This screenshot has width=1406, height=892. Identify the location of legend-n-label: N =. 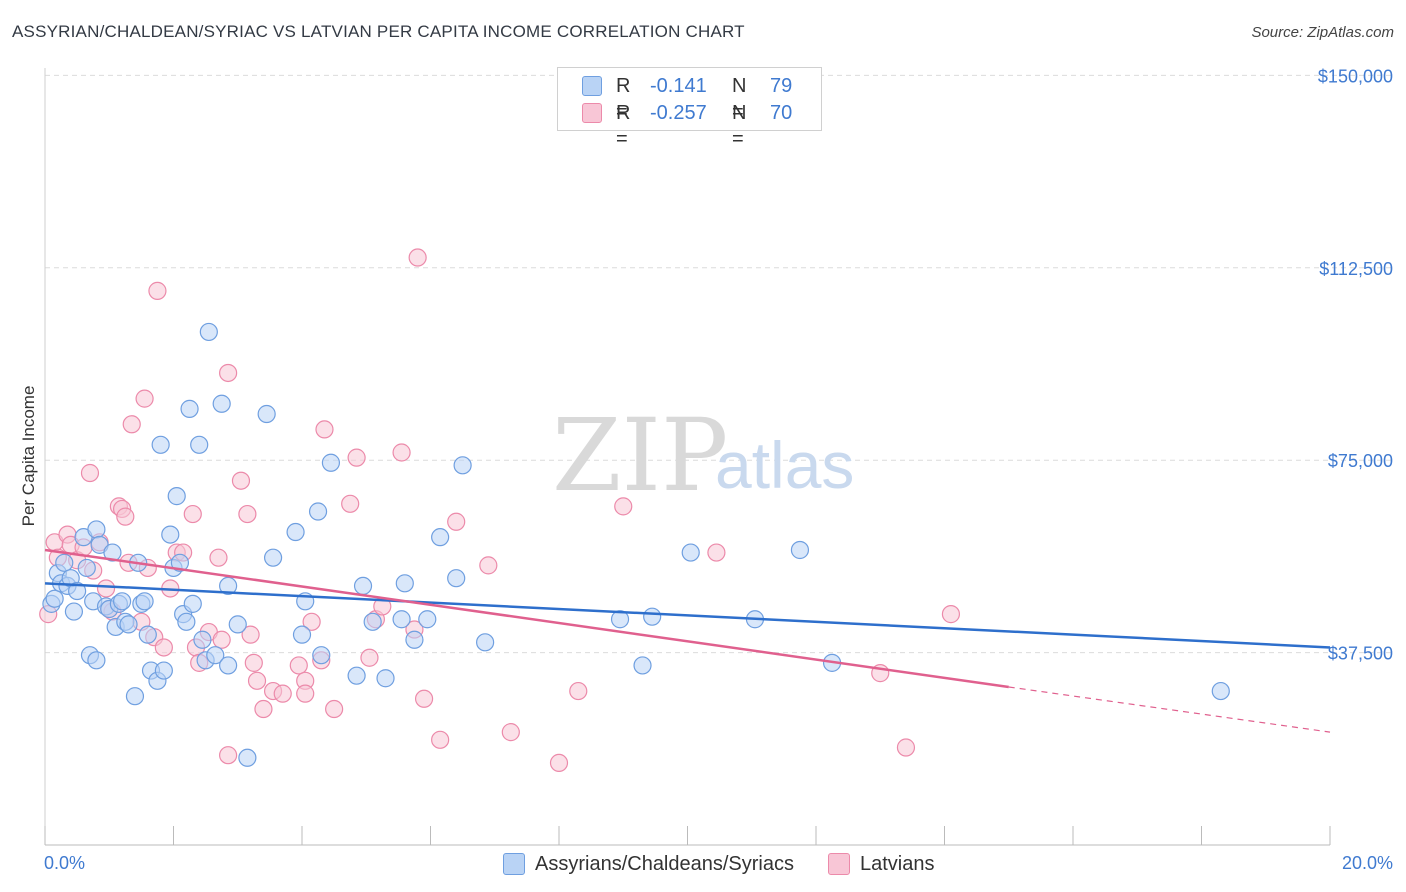
(739, 99).